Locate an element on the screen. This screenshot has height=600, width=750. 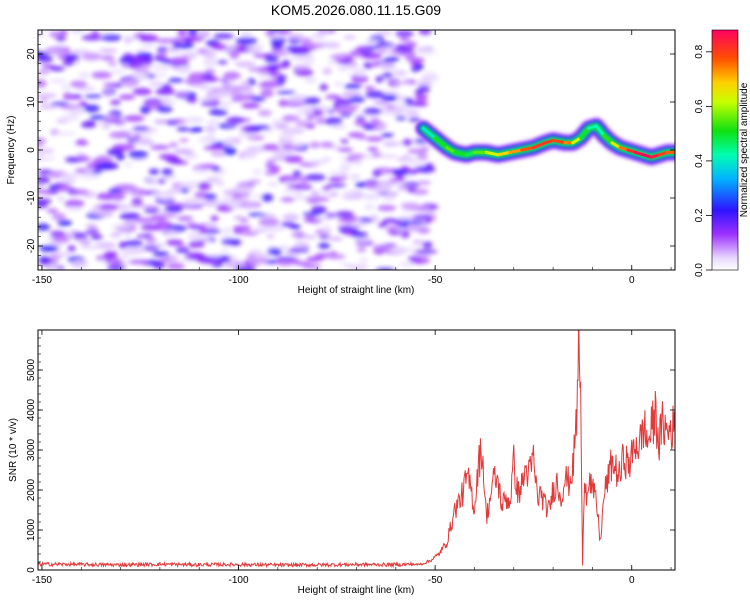
y-tick-label: 0 is located at coordinates (31, 150).